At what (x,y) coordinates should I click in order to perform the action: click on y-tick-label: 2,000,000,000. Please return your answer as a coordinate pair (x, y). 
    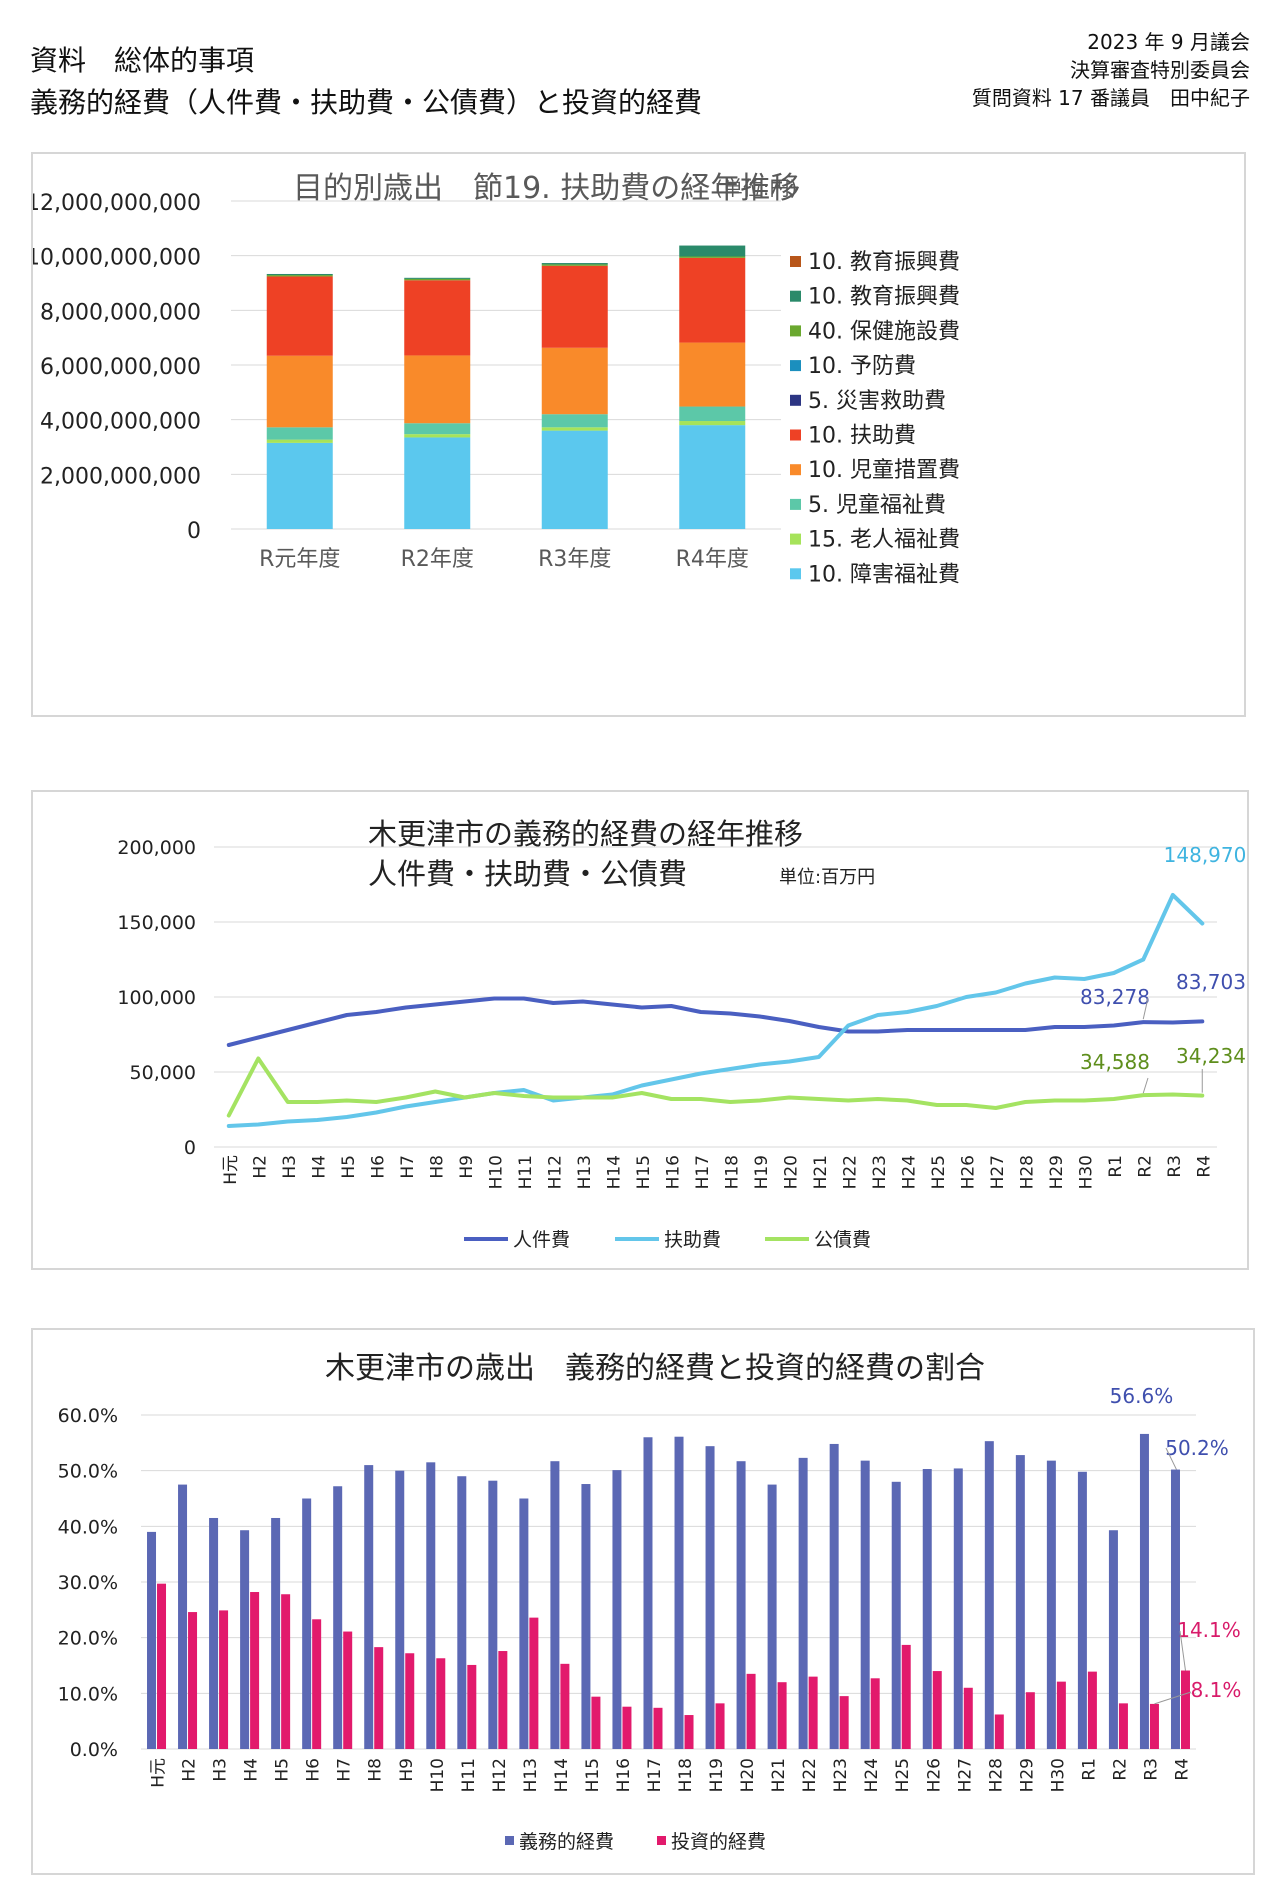
    Looking at the image, I should click on (120, 476).